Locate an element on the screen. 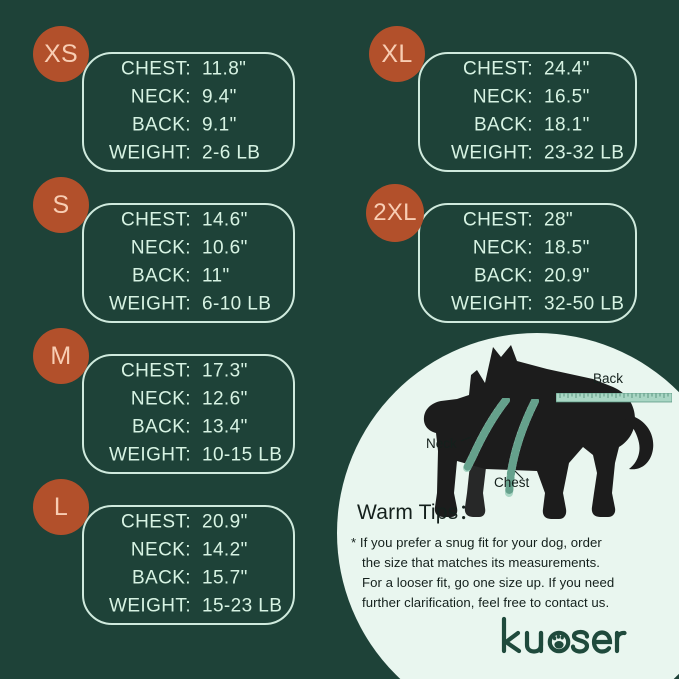 Image resolution: width=679 pixels, height=679 pixels. chest-row: CHEST: 14.6" is located at coordinates (188, 221).